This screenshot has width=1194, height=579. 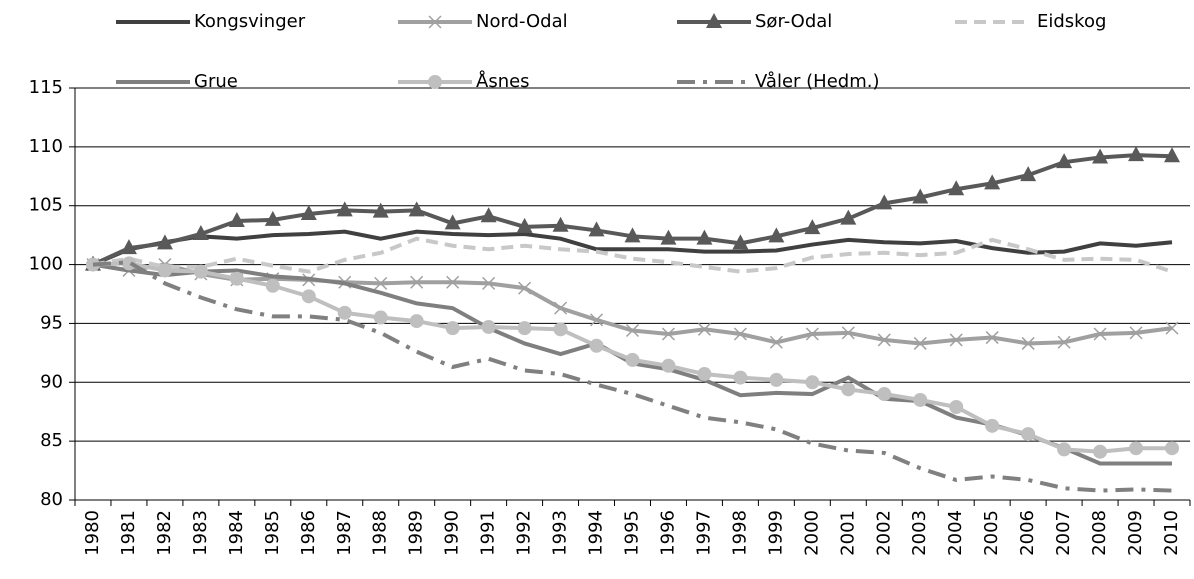 What do you see at coordinates (522, 21) in the screenshot?
I see `legend-label: Nord-Odal` at bounding box center [522, 21].